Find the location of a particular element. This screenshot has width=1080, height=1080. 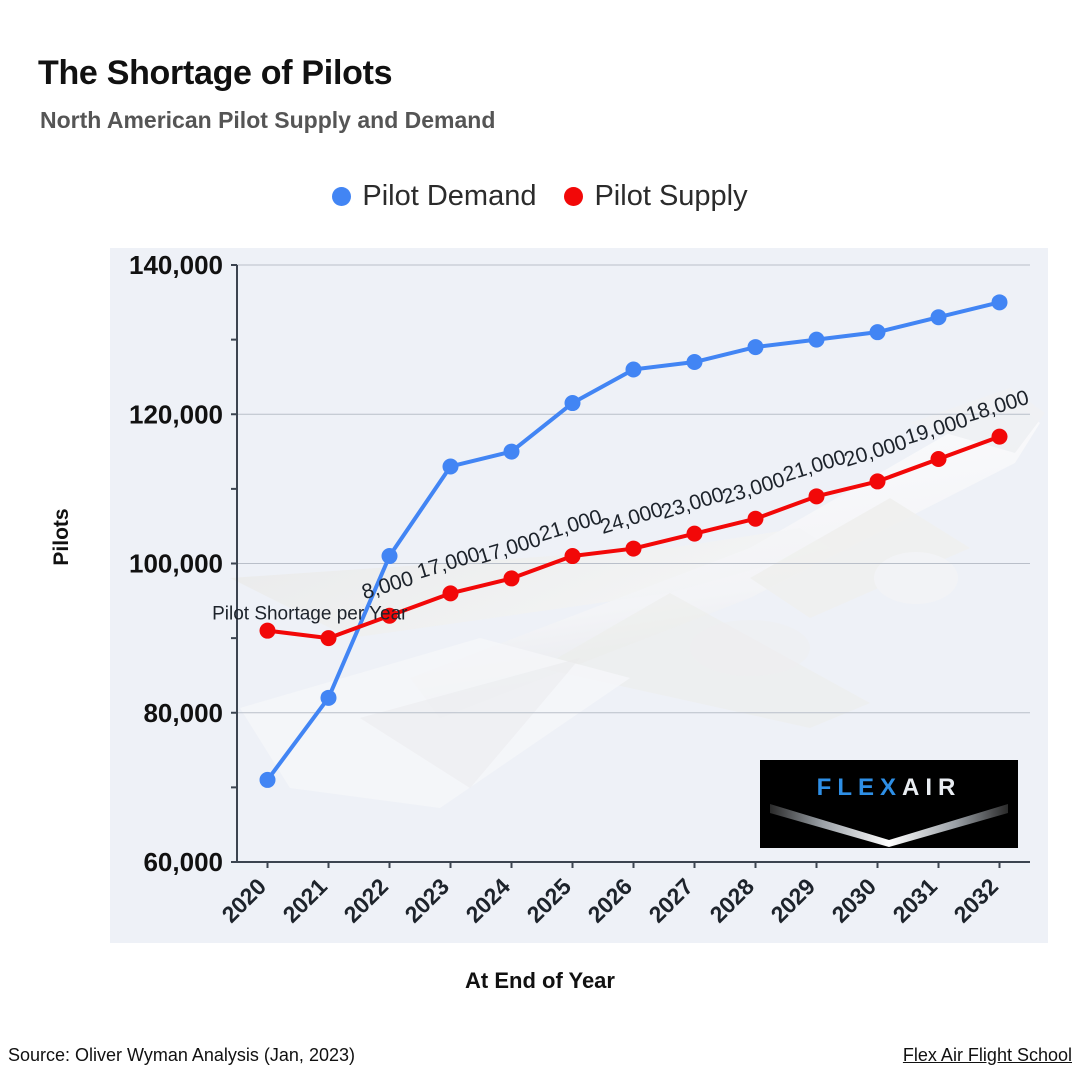

y-axis-tick-label: 120,000 is located at coordinates (176, 414).